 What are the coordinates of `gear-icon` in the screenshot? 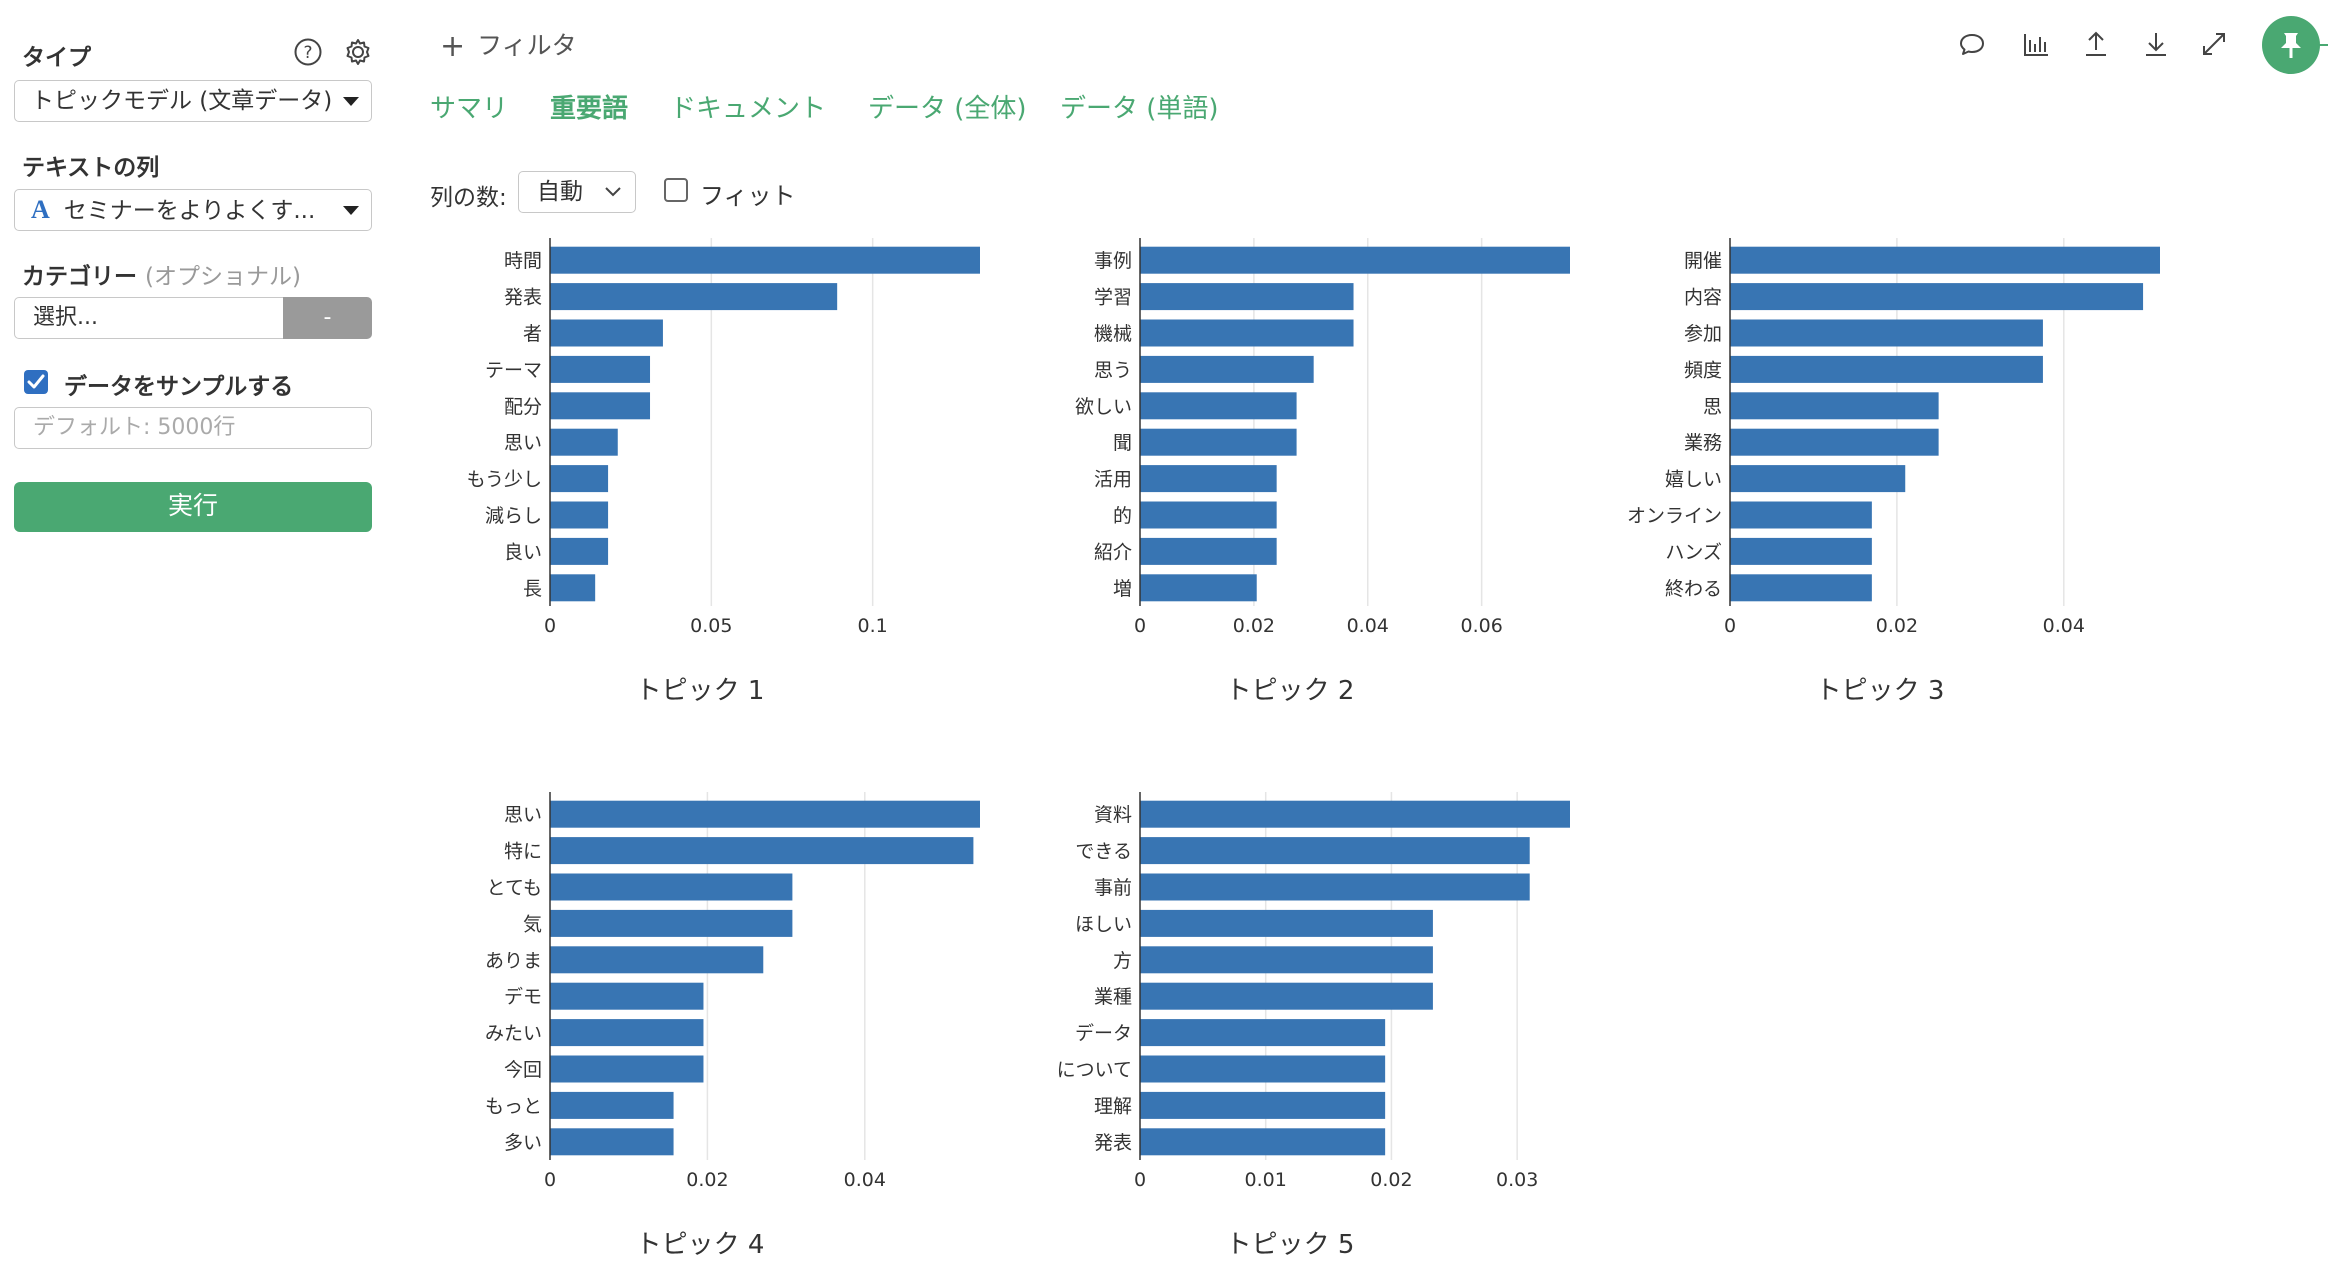 It's located at (358, 52).